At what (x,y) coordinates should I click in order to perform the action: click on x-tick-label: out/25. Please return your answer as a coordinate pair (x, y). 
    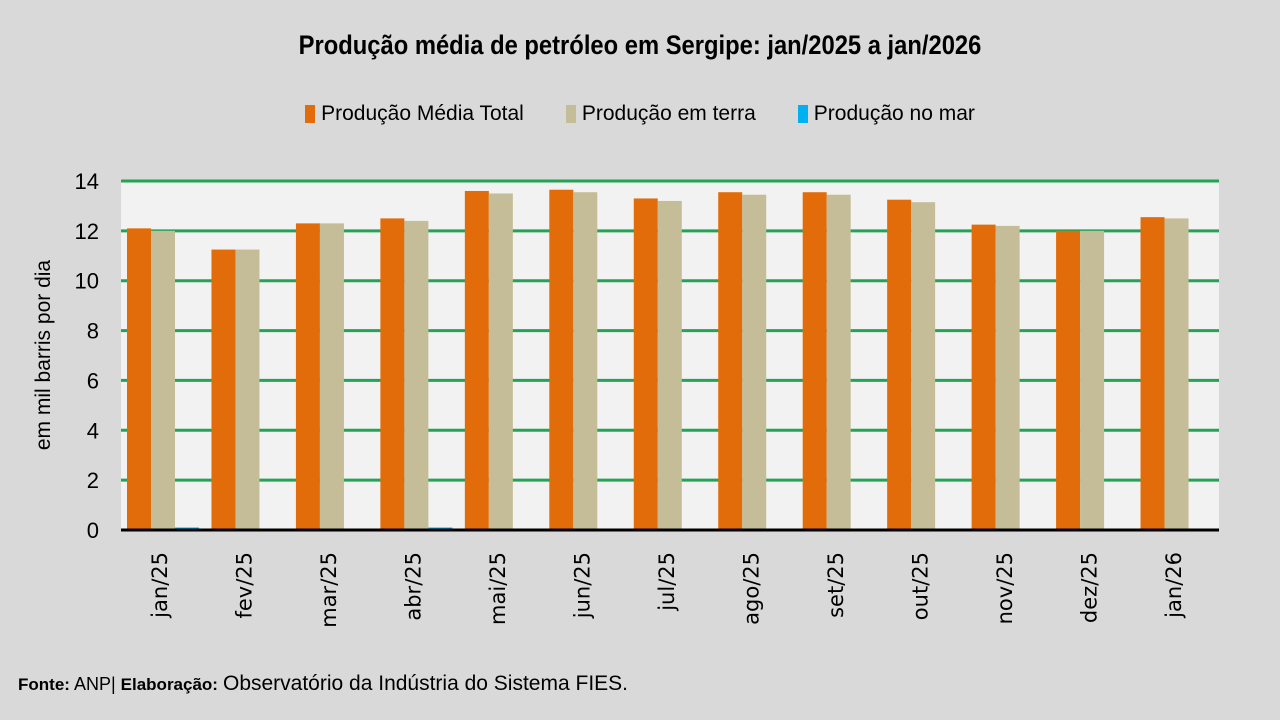
    Looking at the image, I should click on (920, 586).